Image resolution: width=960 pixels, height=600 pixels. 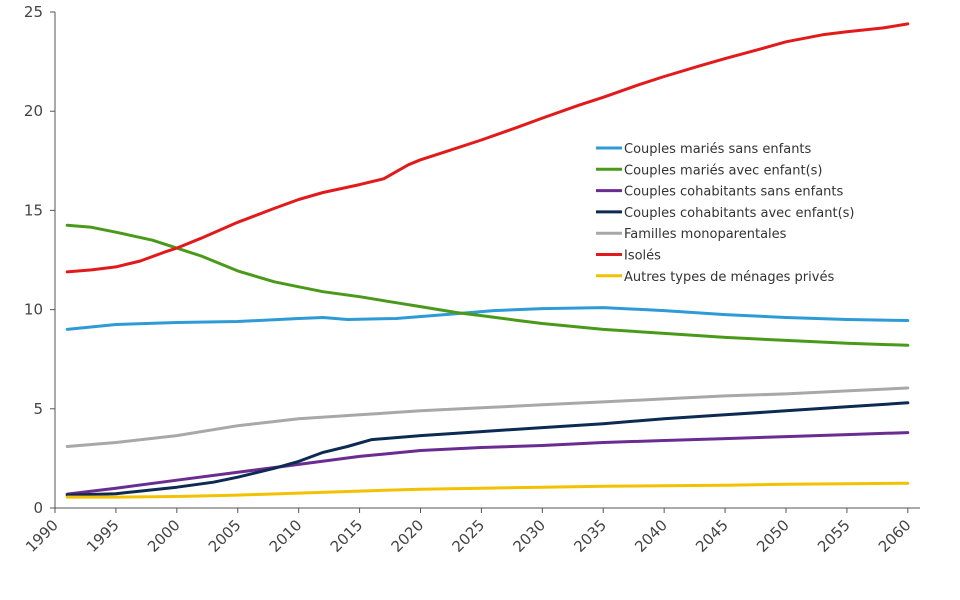 What do you see at coordinates (33, 12) in the screenshot?
I see `y-tick-label: 25` at bounding box center [33, 12].